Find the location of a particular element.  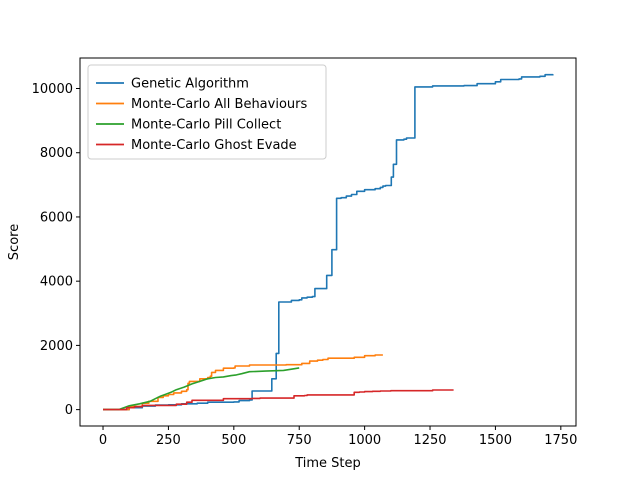

y-tick-label: 2000 is located at coordinates (56, 346).